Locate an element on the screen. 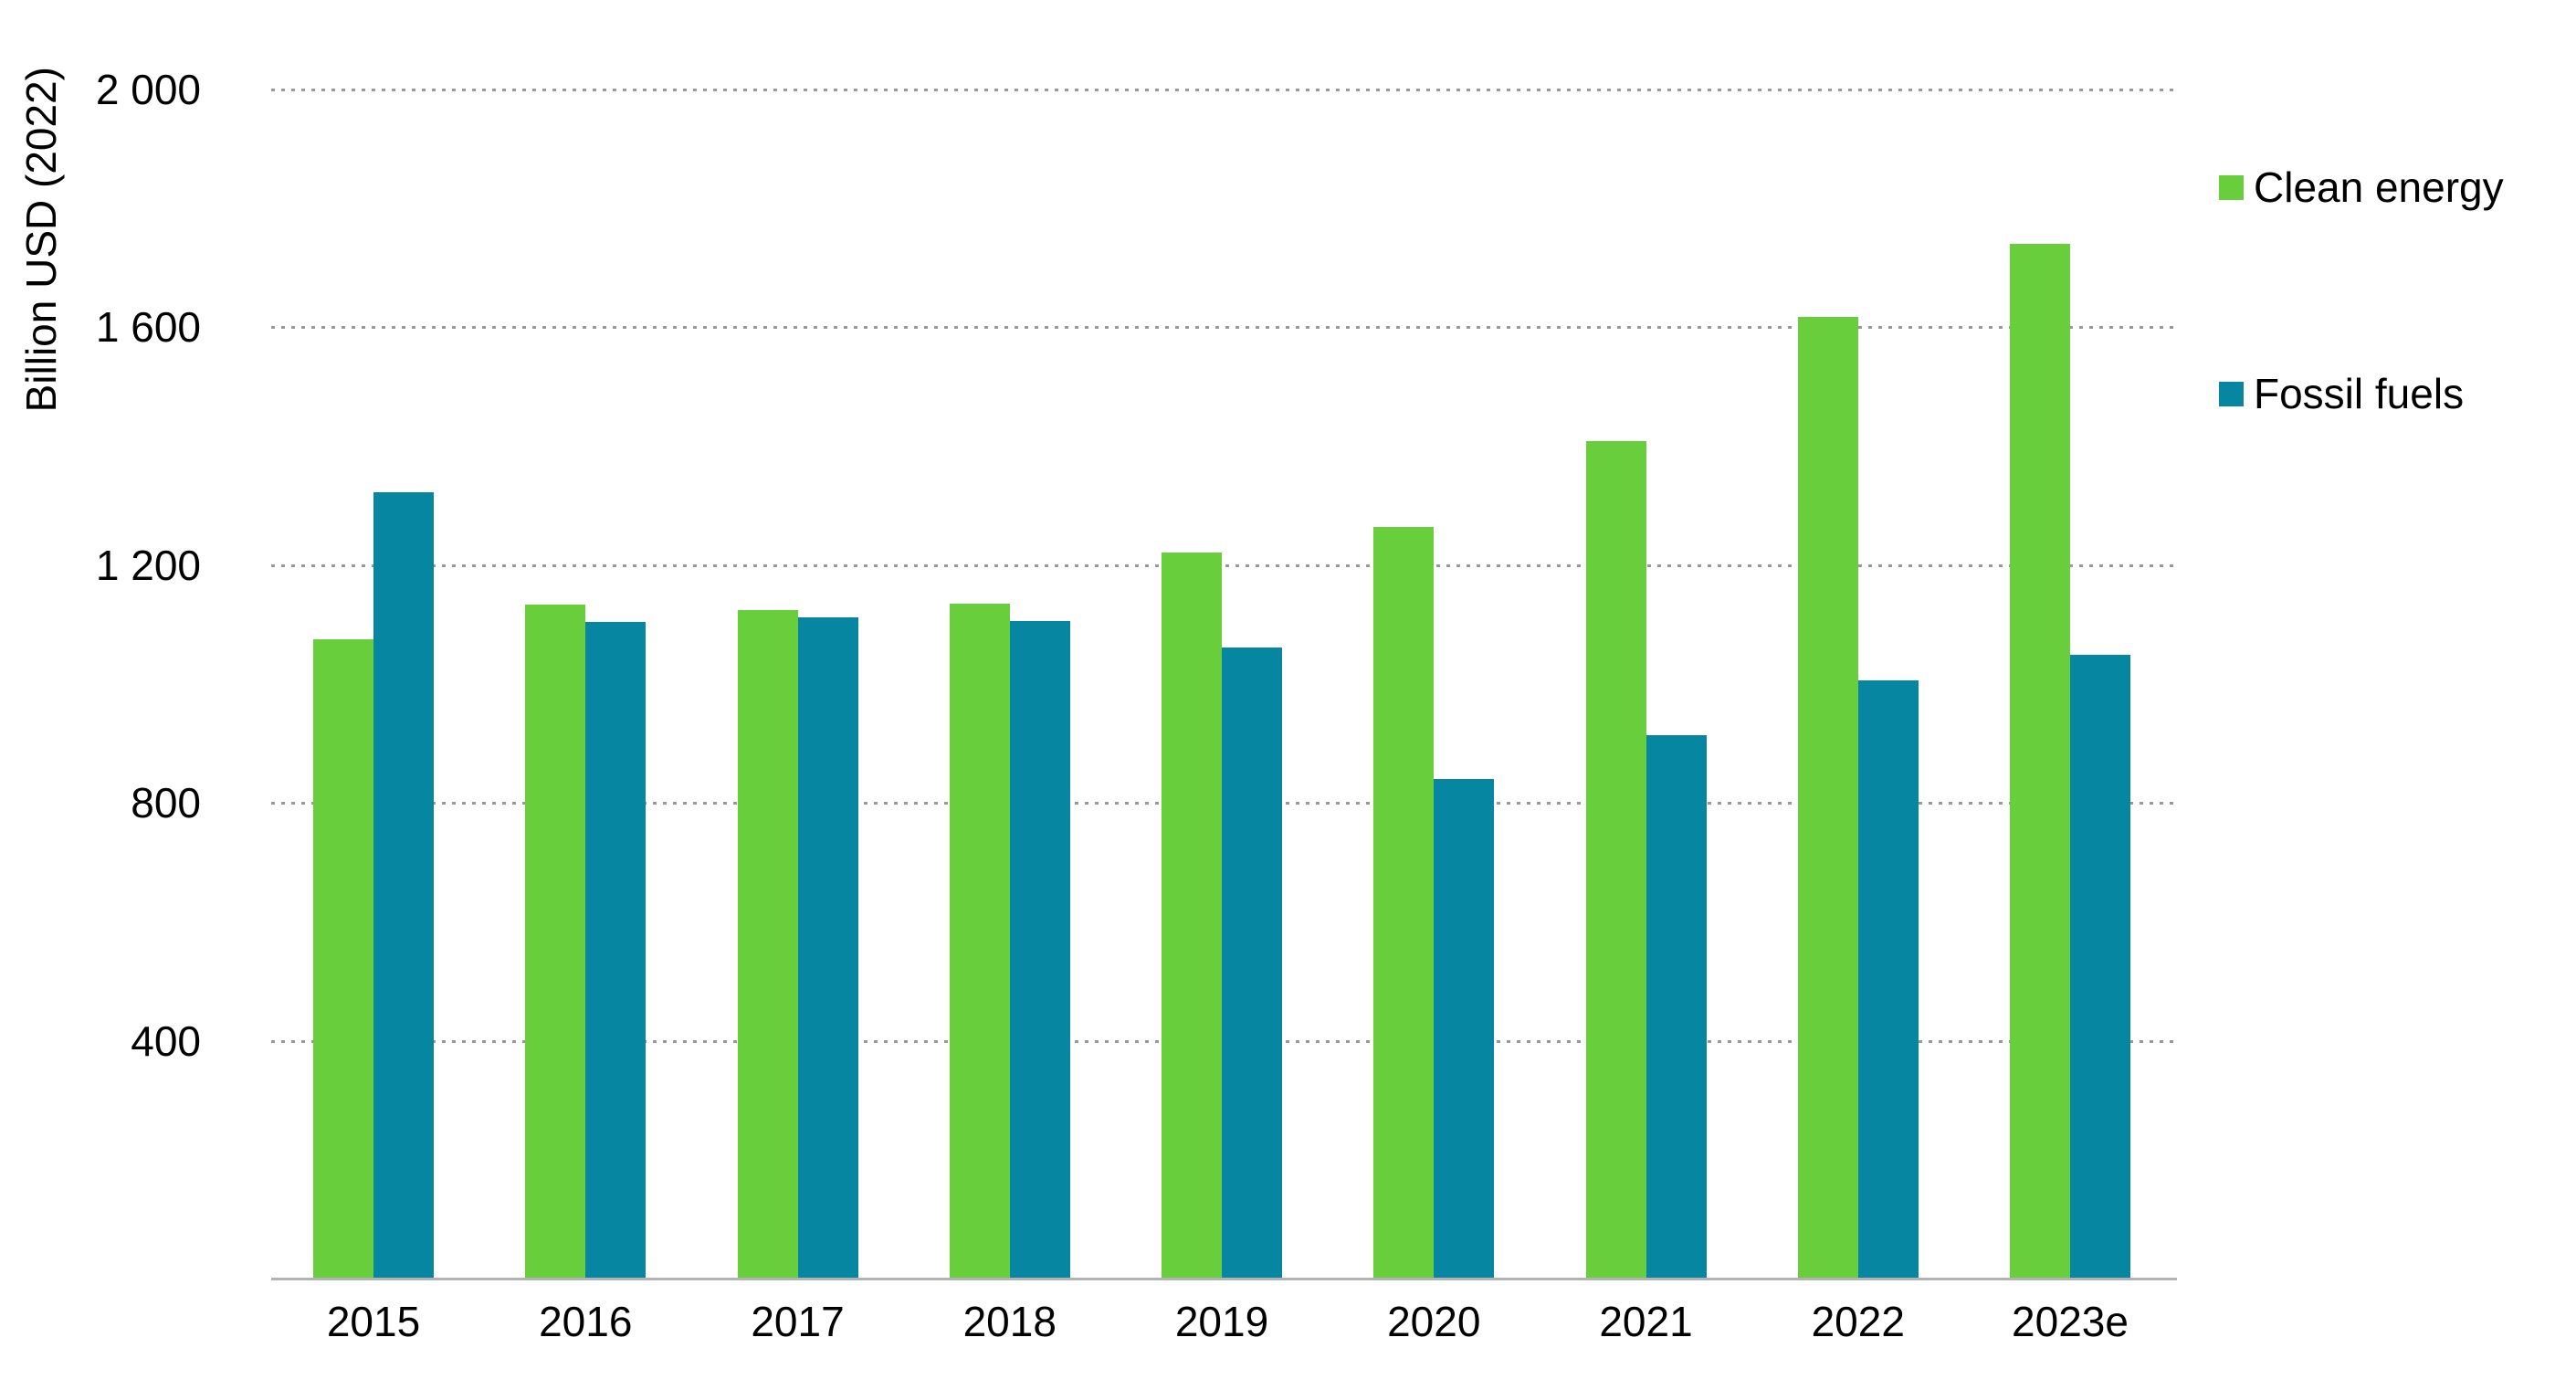  x-tick-label-2015: 2015 is located at coordinates (373, 1321).